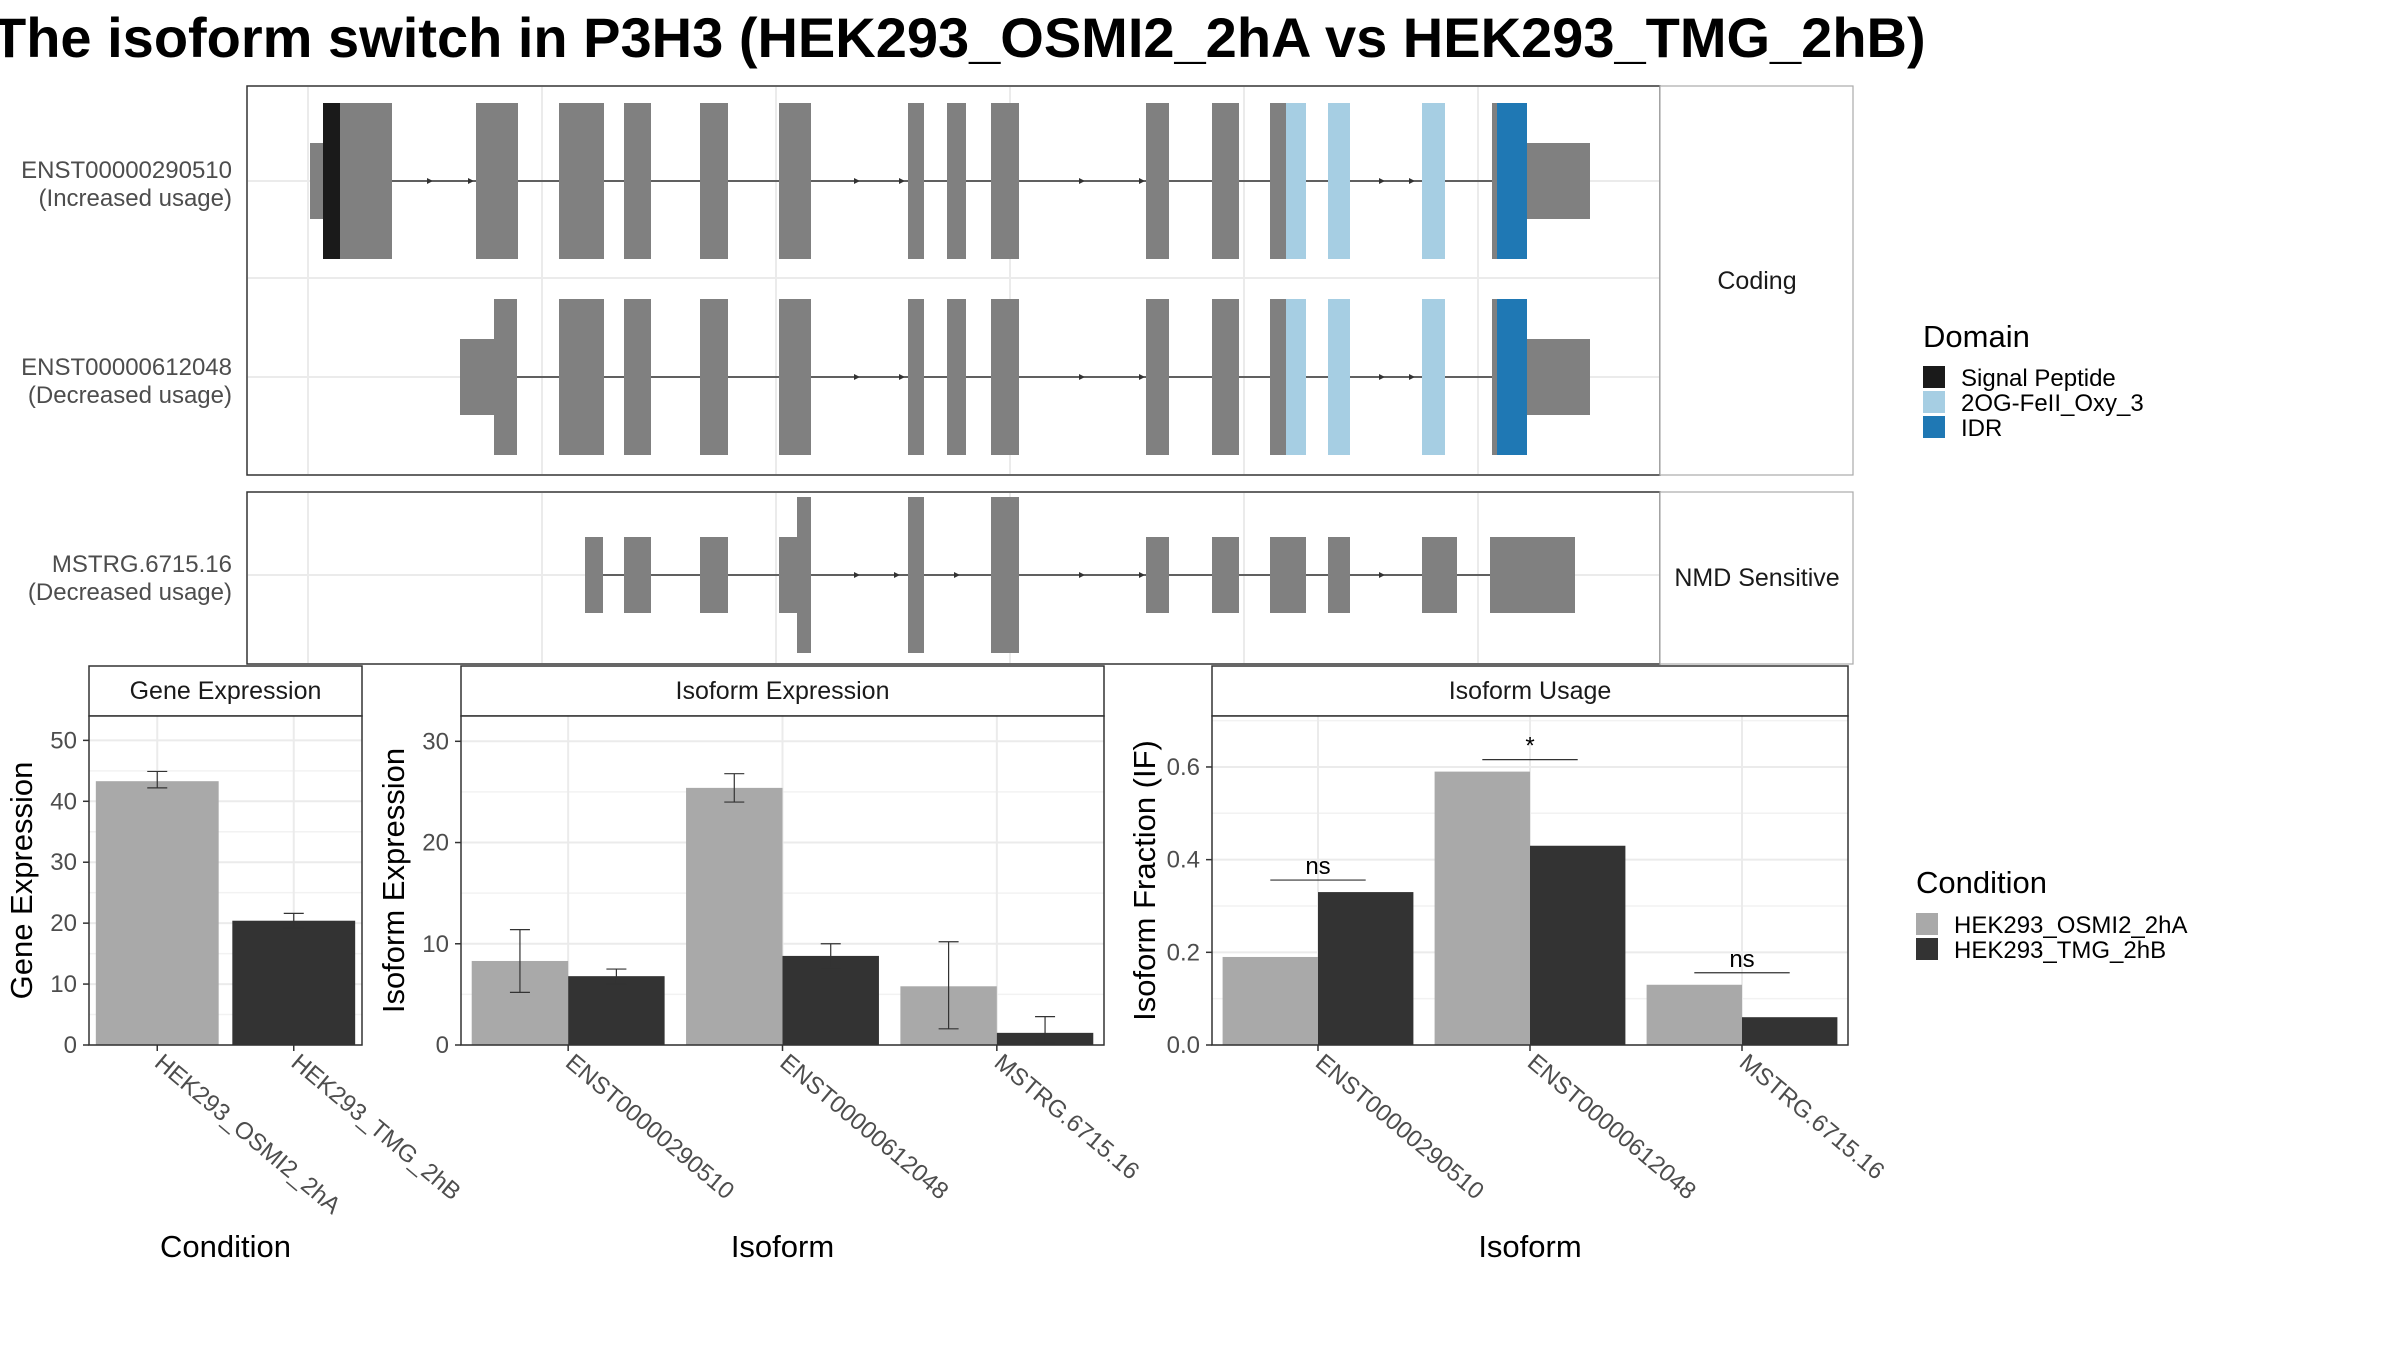  I want to click on transcript-label-1-usage: (Increased usage), so click(135, 198).